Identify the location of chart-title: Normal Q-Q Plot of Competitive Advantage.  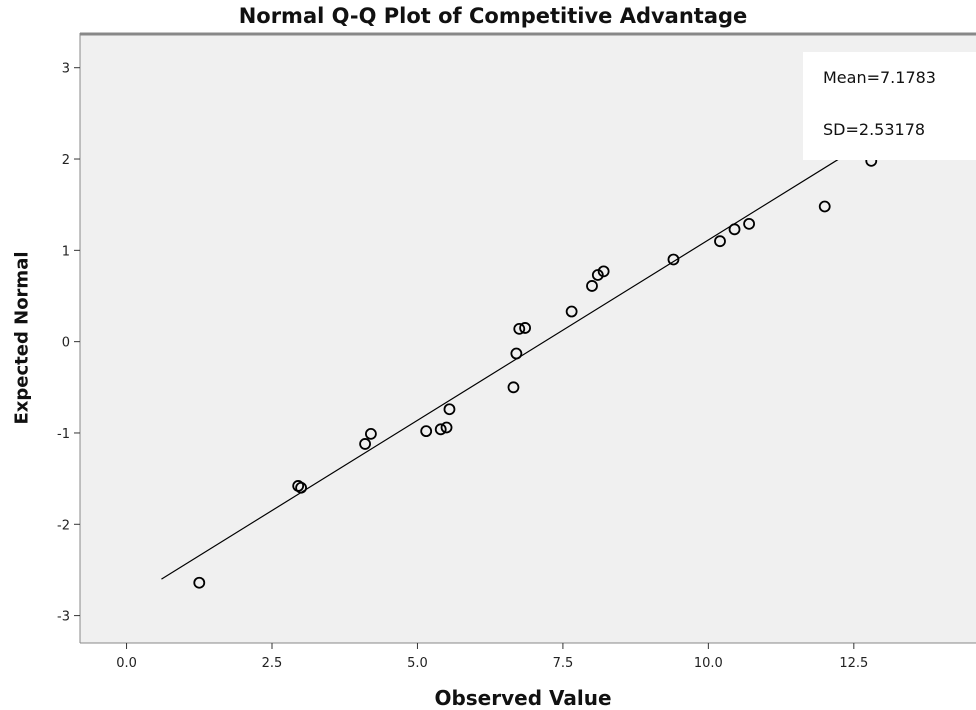
(493, 16).